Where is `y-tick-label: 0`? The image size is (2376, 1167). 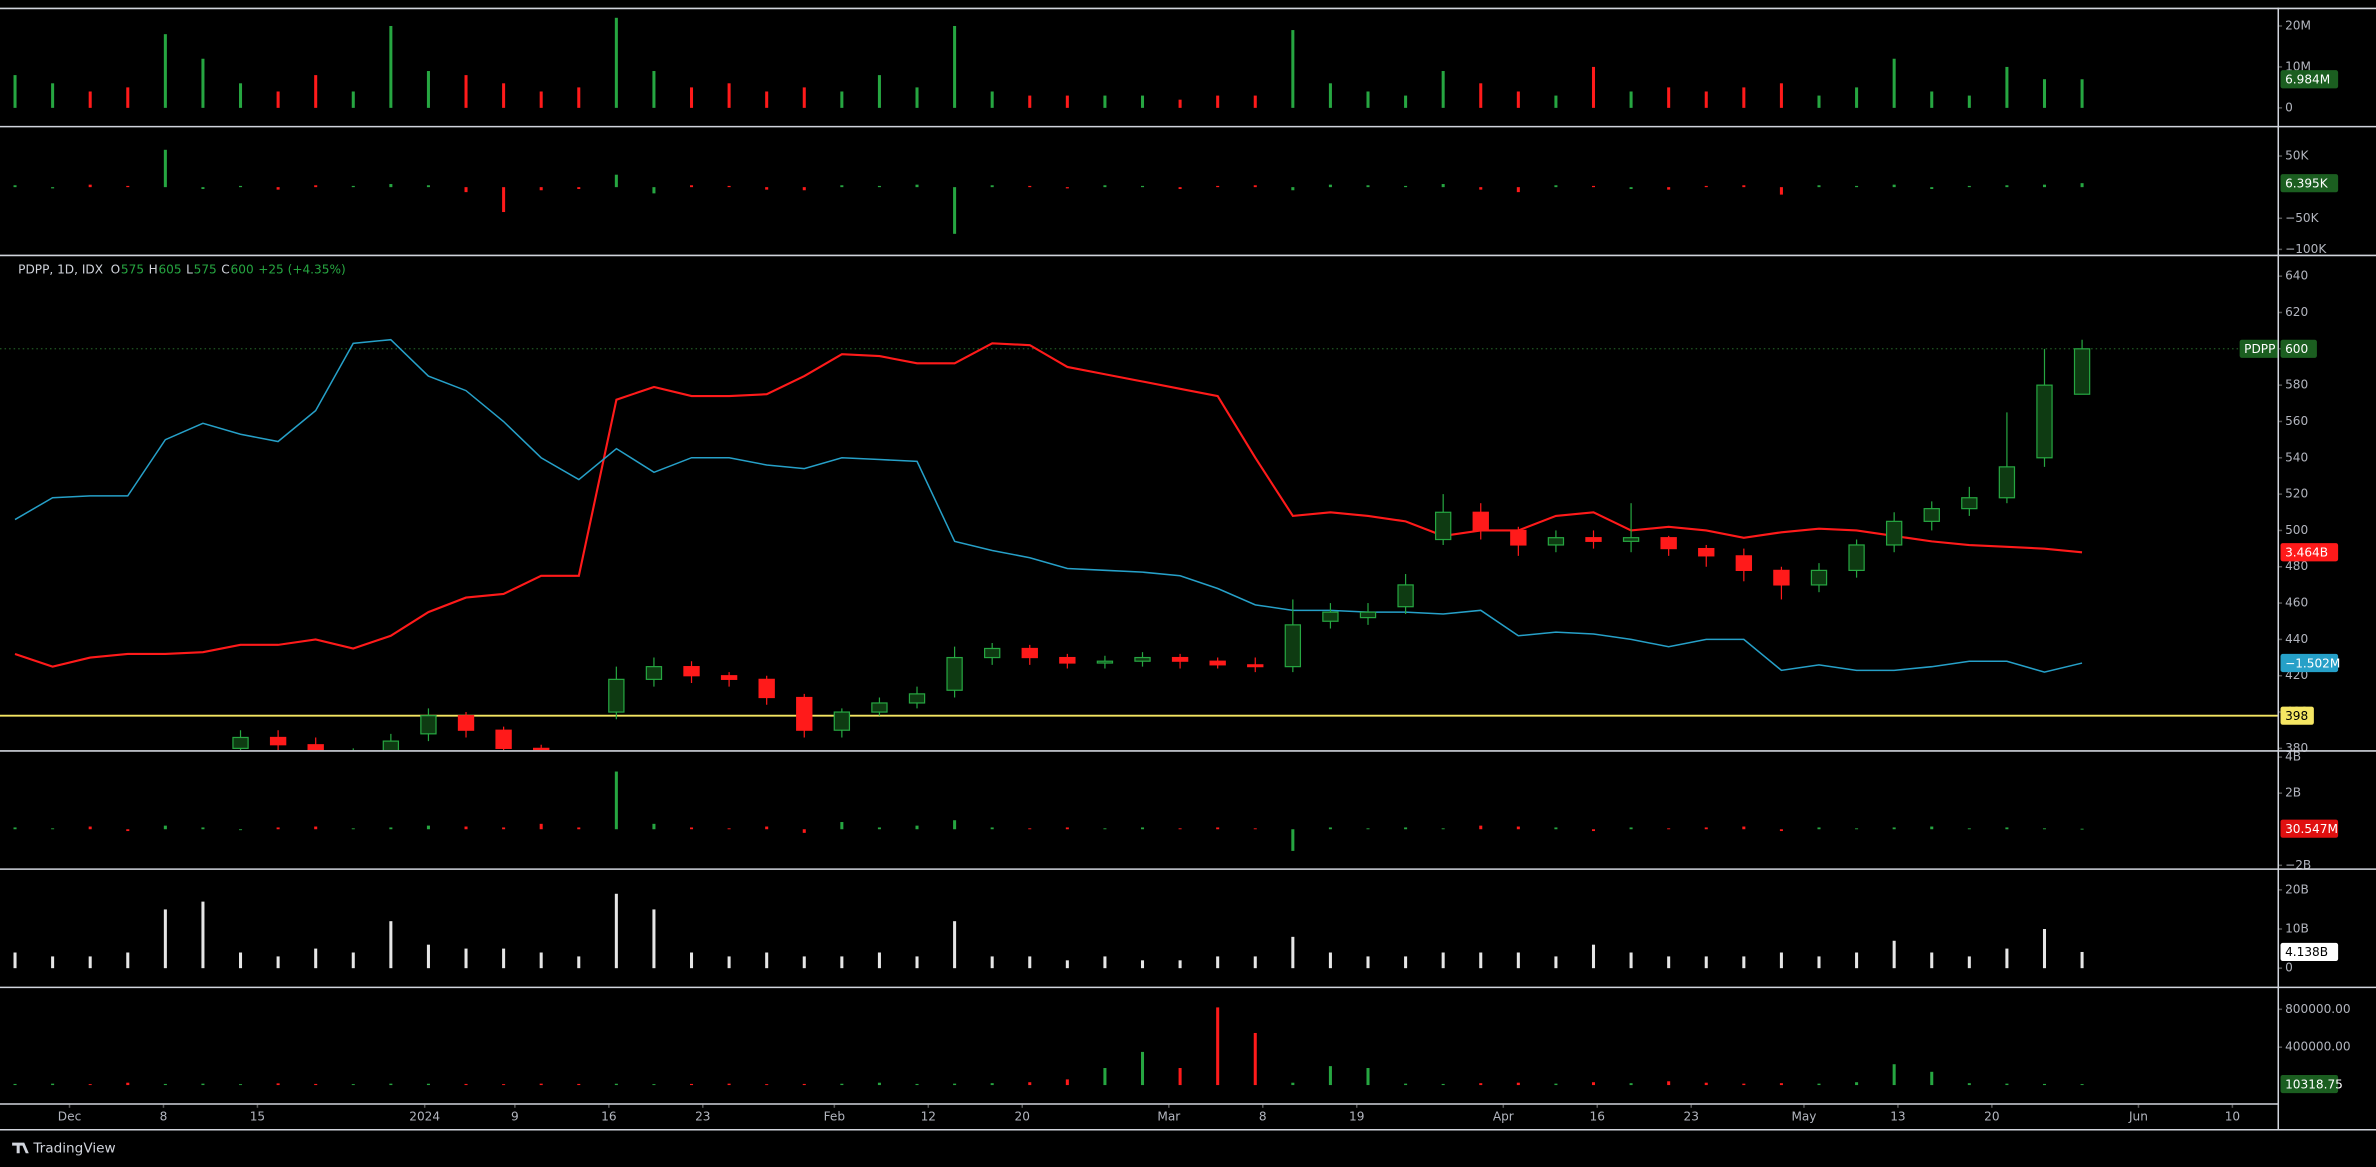
y-tick-label: 0 is located at coordinates (2289, 107).